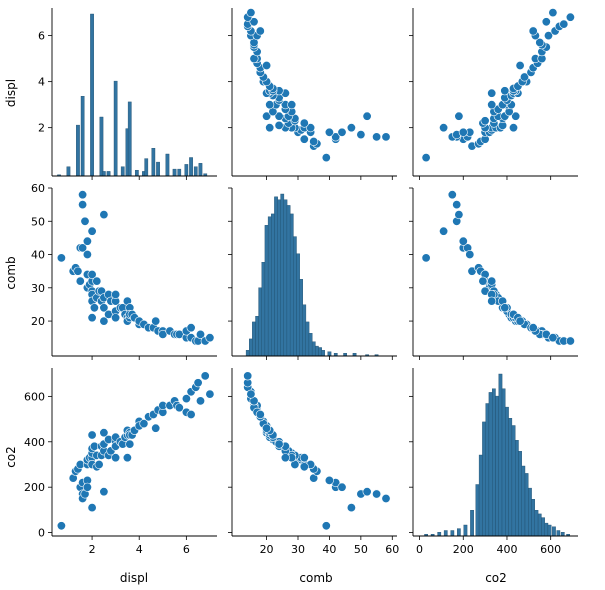 This screenshot has height=590, width=605. Describe the element at coordinates (186, 549) in the screenshot. I see `x-tick-label: 6` at that location.